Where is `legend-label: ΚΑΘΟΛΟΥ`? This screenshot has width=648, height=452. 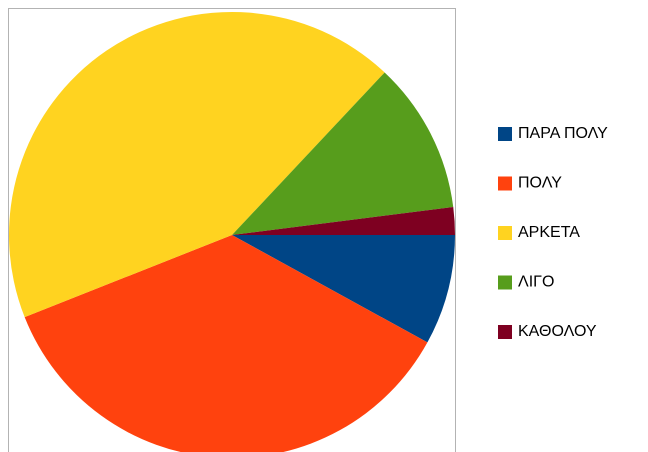 legend-label: ΚΑΘΟΛΟΥ is located at coordinates (557, 331).